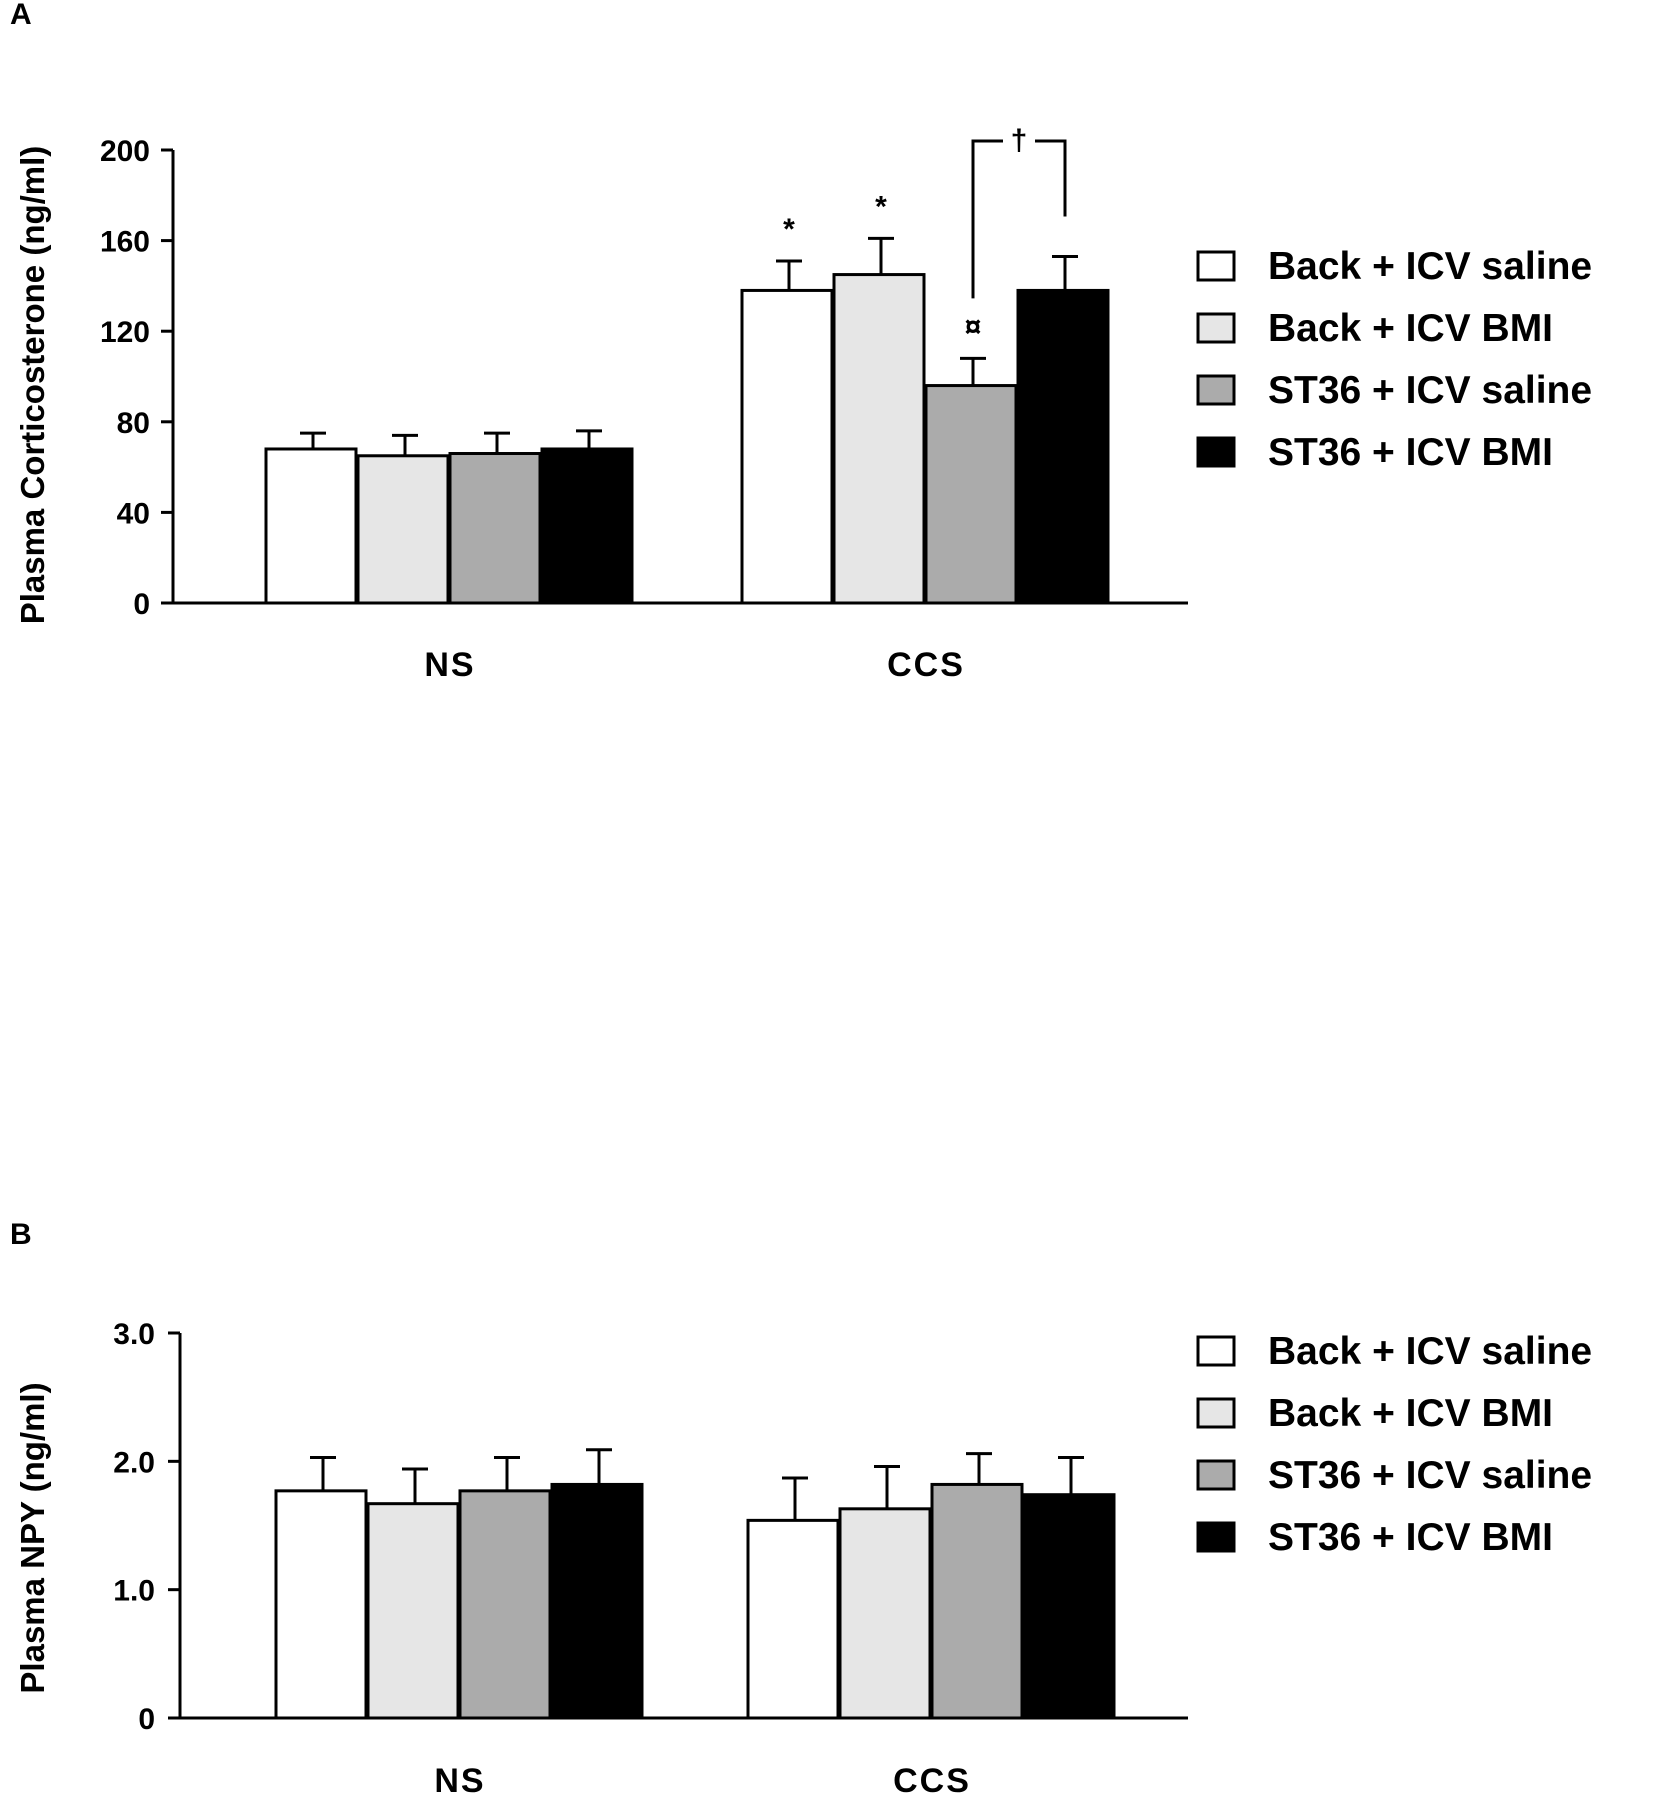 The width and height of the screenshot is (1656, 1800). Describe the element at coordinates (973, 326) in the screenshot. I see `significance-marker: ¤` at that location.